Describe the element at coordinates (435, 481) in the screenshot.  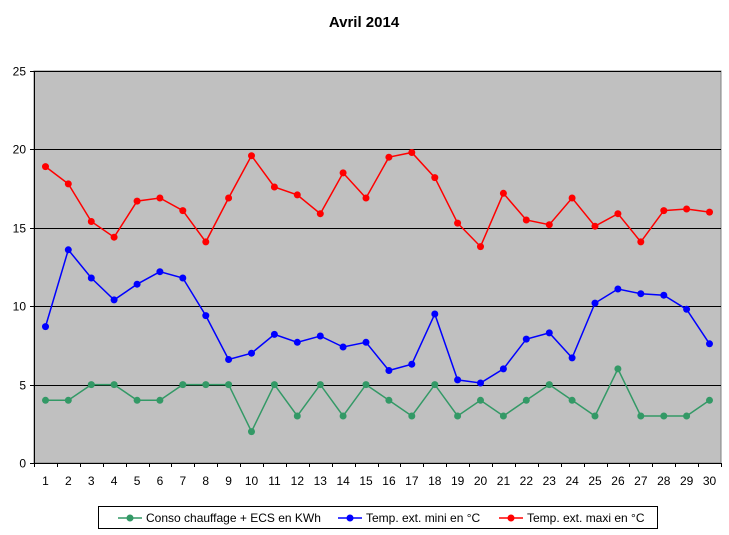
I see `x-tick-label: 18` at that location.